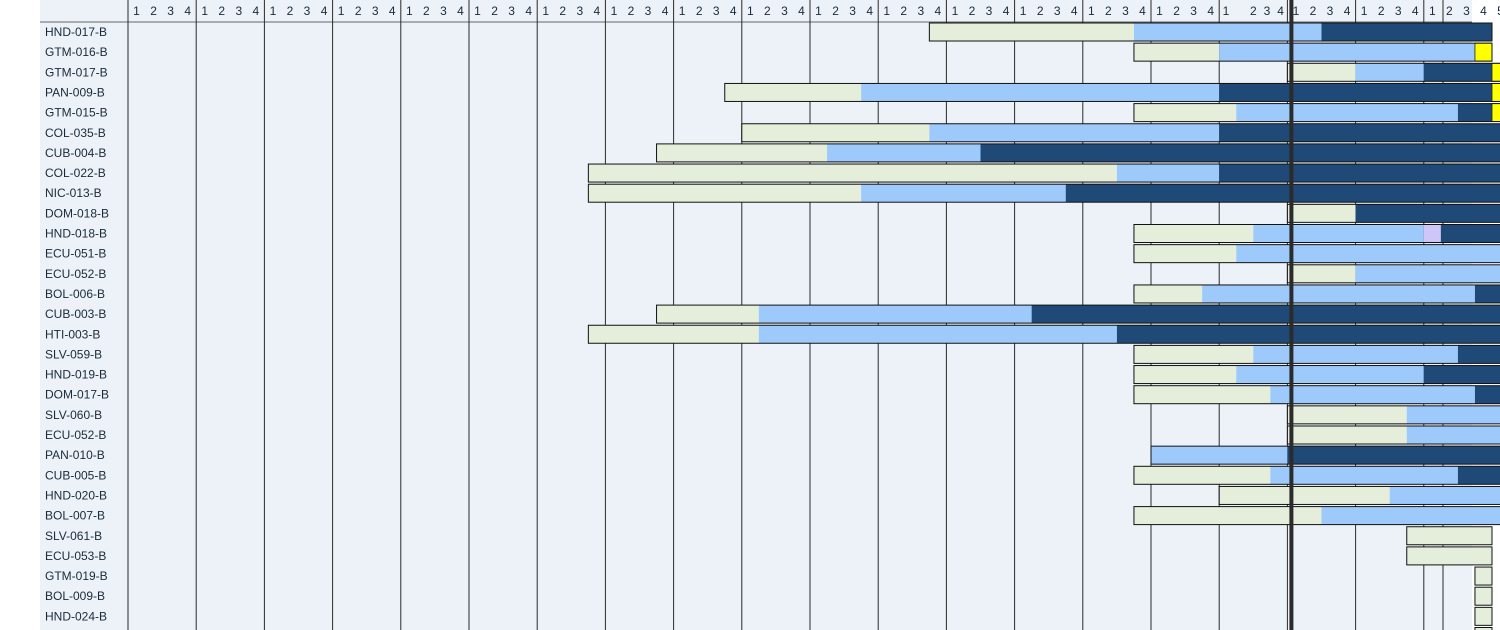 This screenshot has width=1500, height=630. Describe the element at coordinates (73, 415) in the screenshot. I see `row-label: SLV-060-B` at that location.